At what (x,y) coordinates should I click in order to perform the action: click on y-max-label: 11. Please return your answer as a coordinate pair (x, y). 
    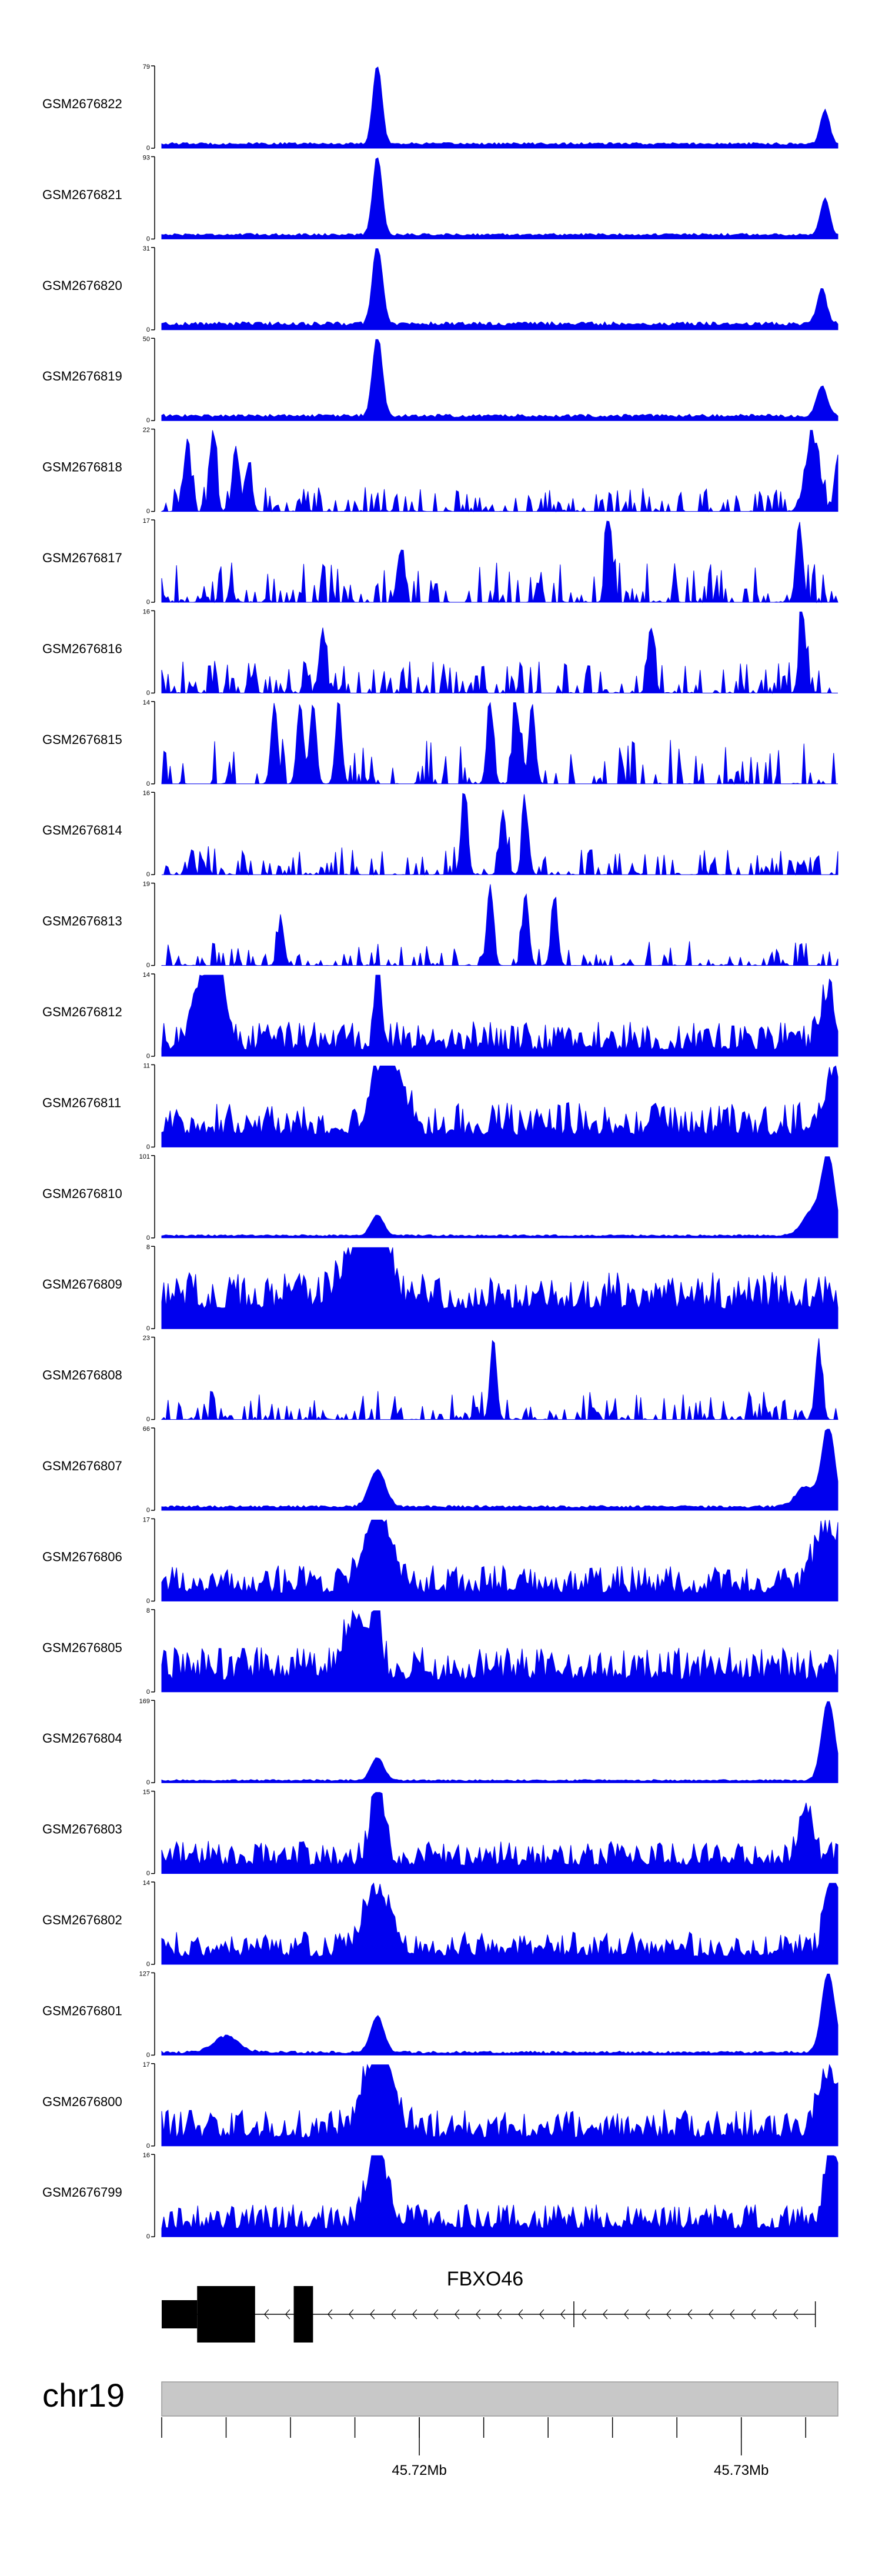
    Looking at the image, I should click on (146, 1065).